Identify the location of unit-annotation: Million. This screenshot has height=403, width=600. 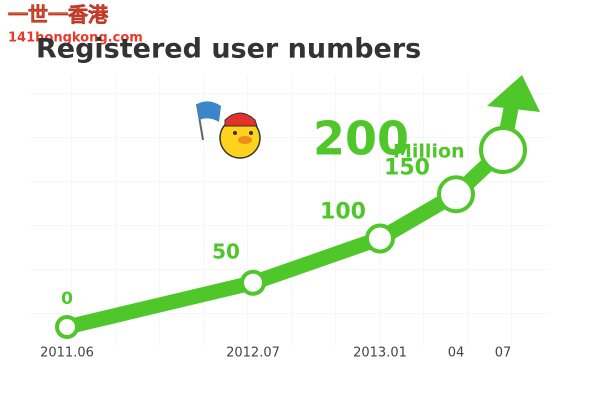
(429, 152).